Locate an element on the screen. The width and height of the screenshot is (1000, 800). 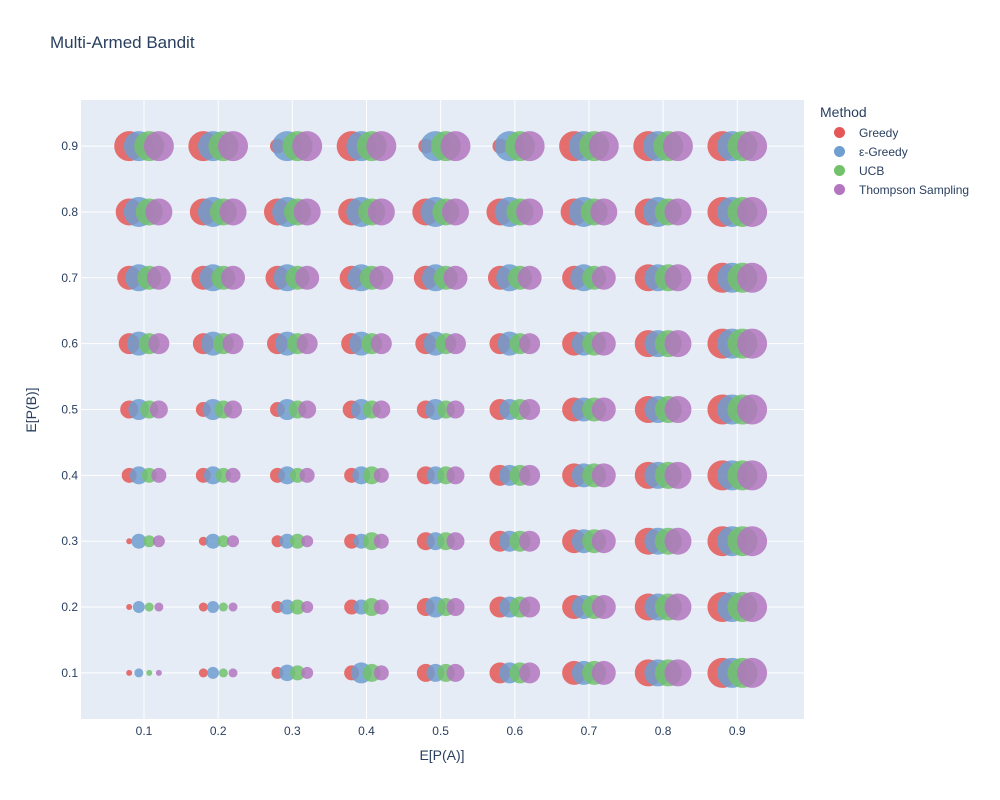
legend-item-ucb: UCB is located at coordinates (894, 170).